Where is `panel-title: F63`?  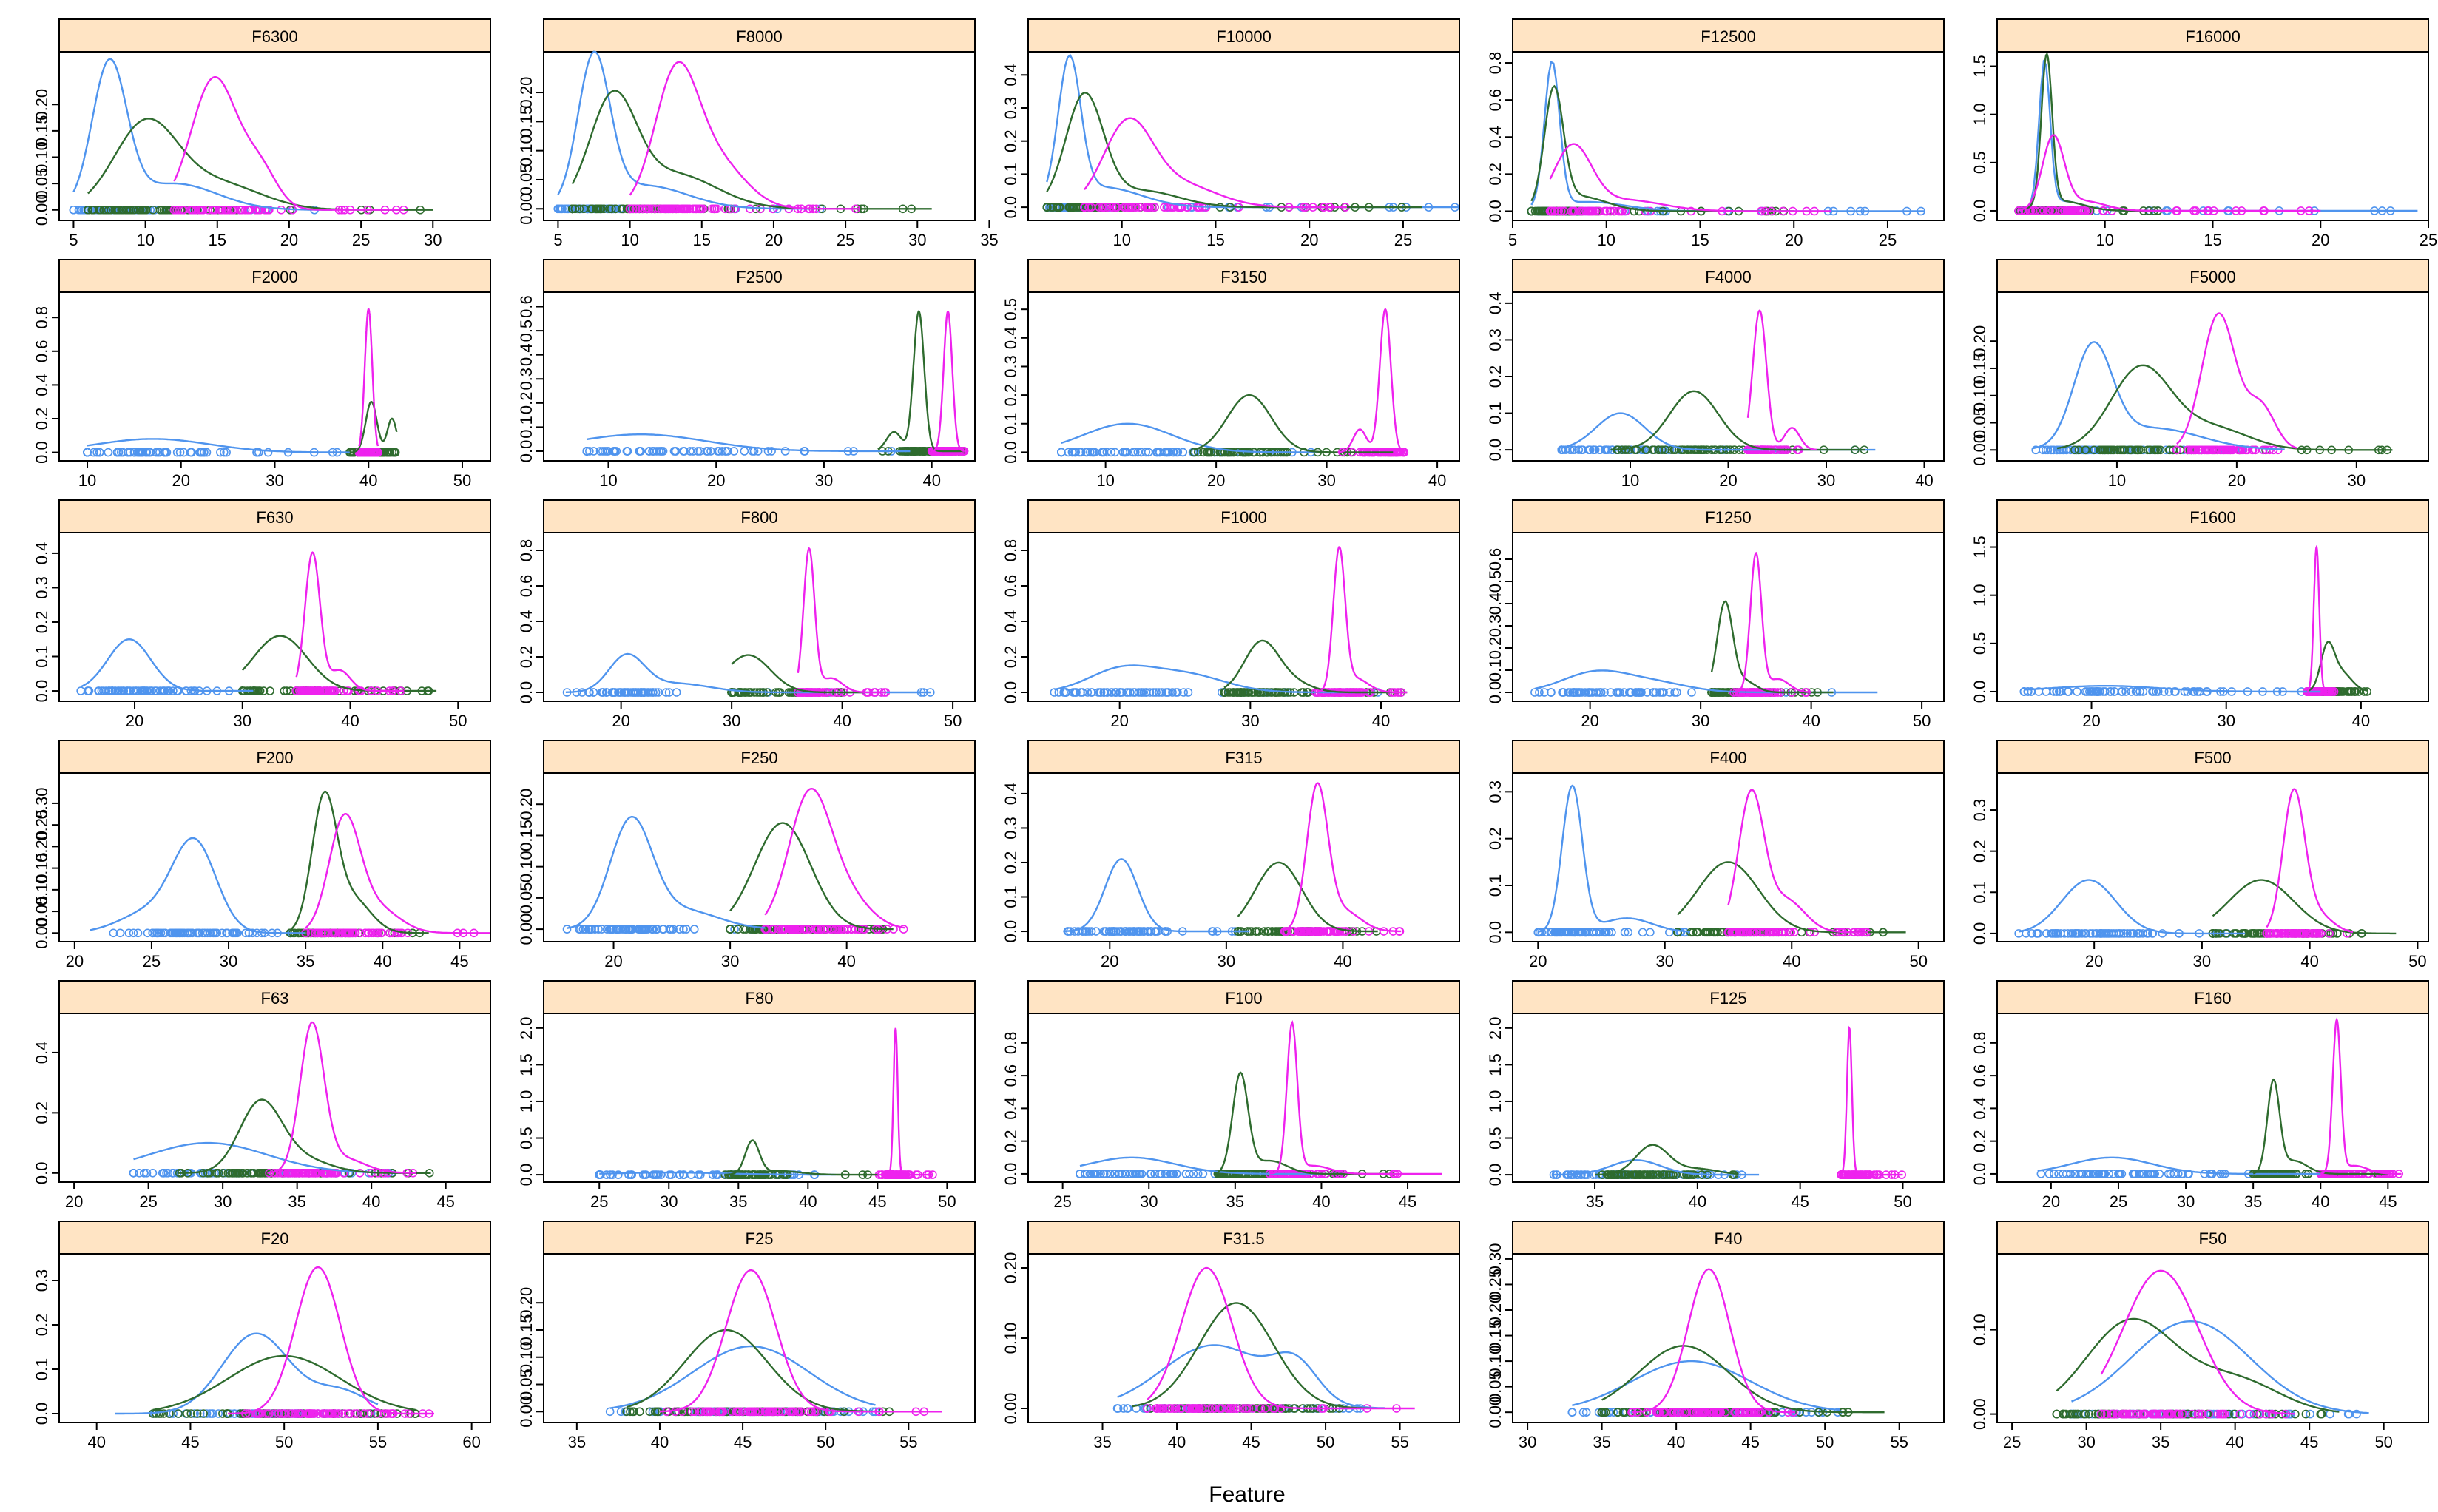 panel-title: F63 is located at coordinates (275, 998).